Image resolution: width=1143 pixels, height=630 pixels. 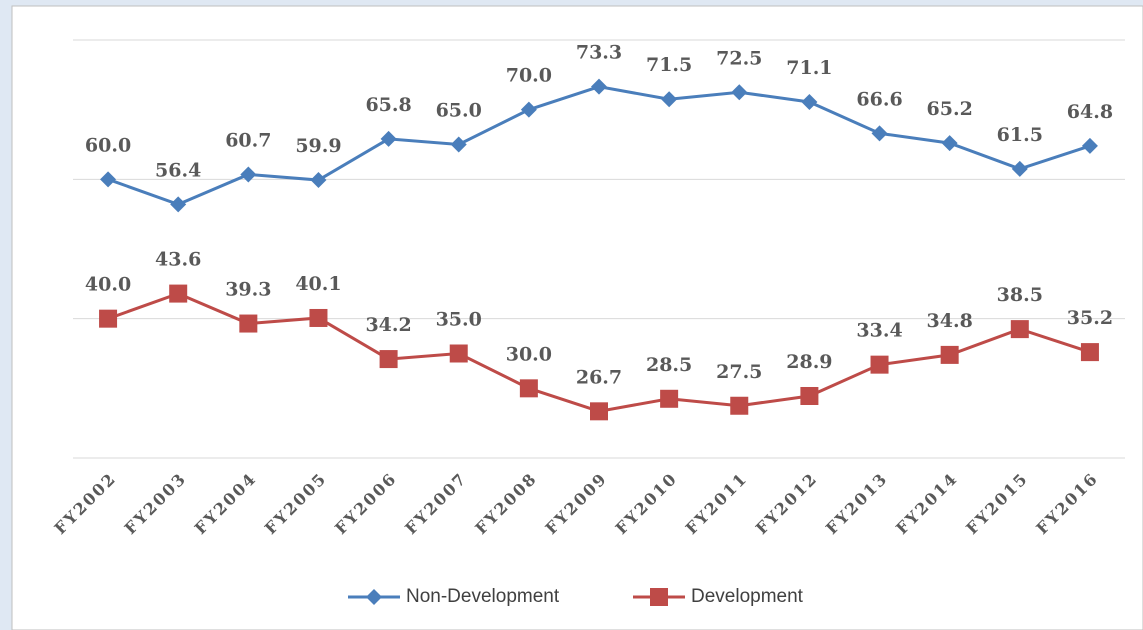 I want to click on data-label: 60.0, so click(x=108, y=145).